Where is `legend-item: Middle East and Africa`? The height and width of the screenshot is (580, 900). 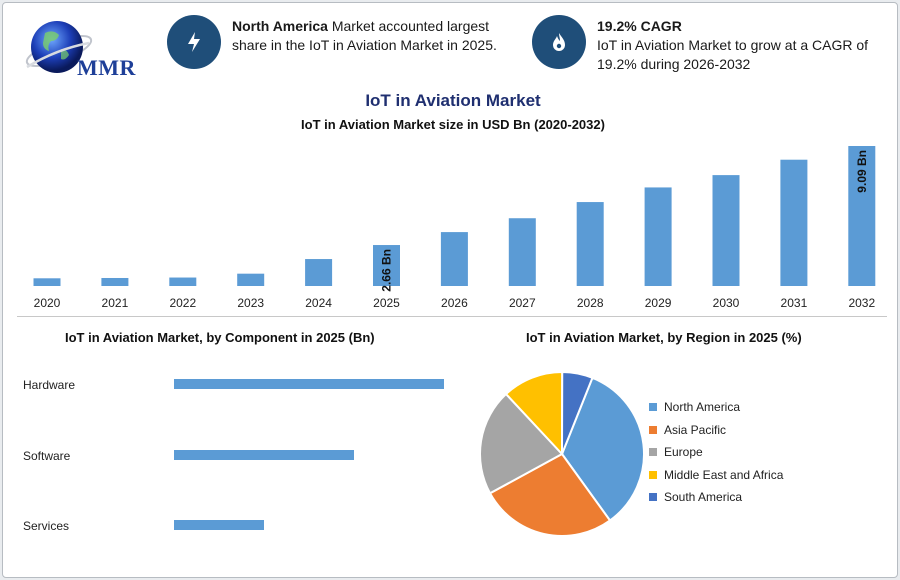
legend-item: Middle East and Africa is located at coordinates (716, 475).